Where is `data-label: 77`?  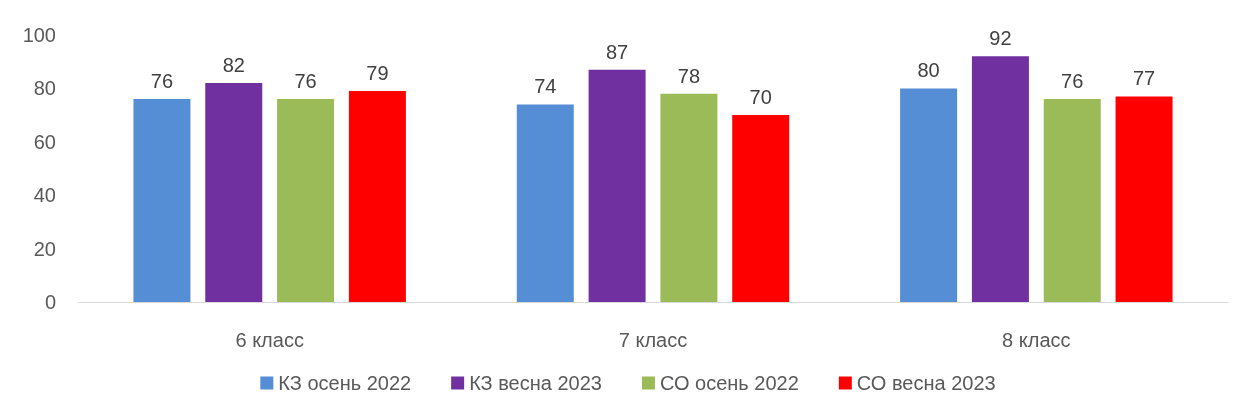 data-label: 77 is located at coordinates (1144, 78).